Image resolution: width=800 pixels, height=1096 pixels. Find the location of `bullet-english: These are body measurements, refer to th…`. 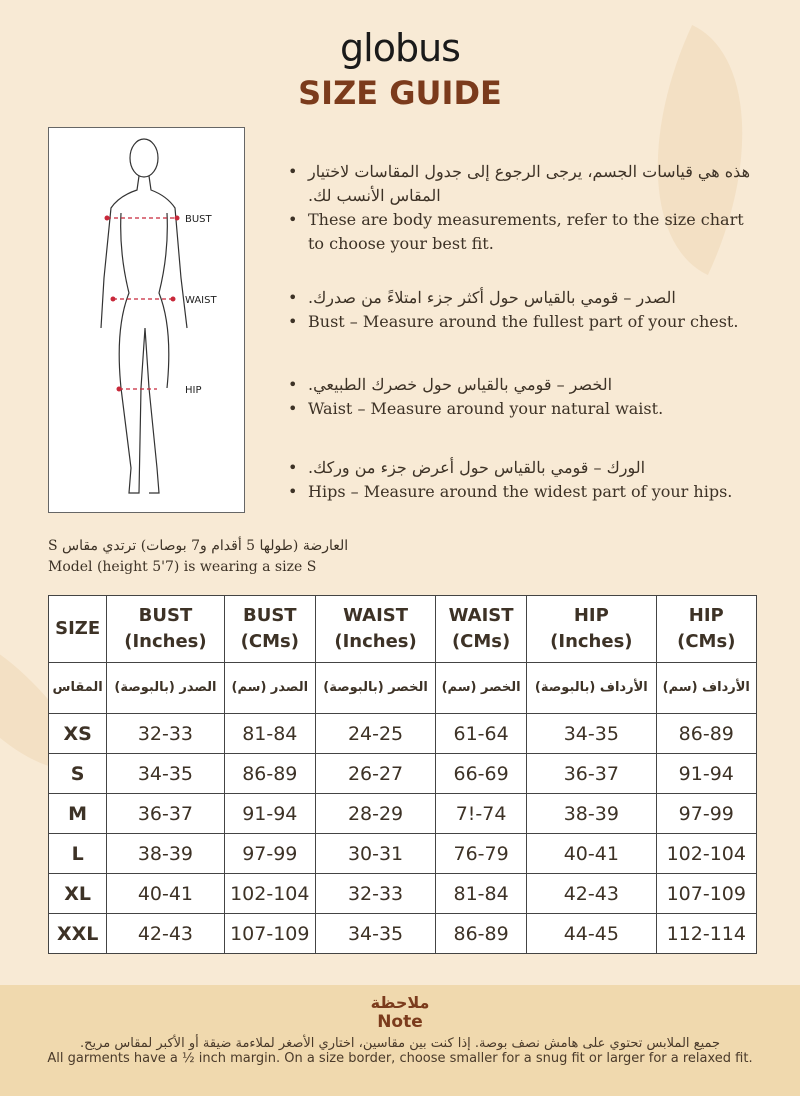

bullet-english: These are body measurements, refer to th… is located at coordinates (523, 232).